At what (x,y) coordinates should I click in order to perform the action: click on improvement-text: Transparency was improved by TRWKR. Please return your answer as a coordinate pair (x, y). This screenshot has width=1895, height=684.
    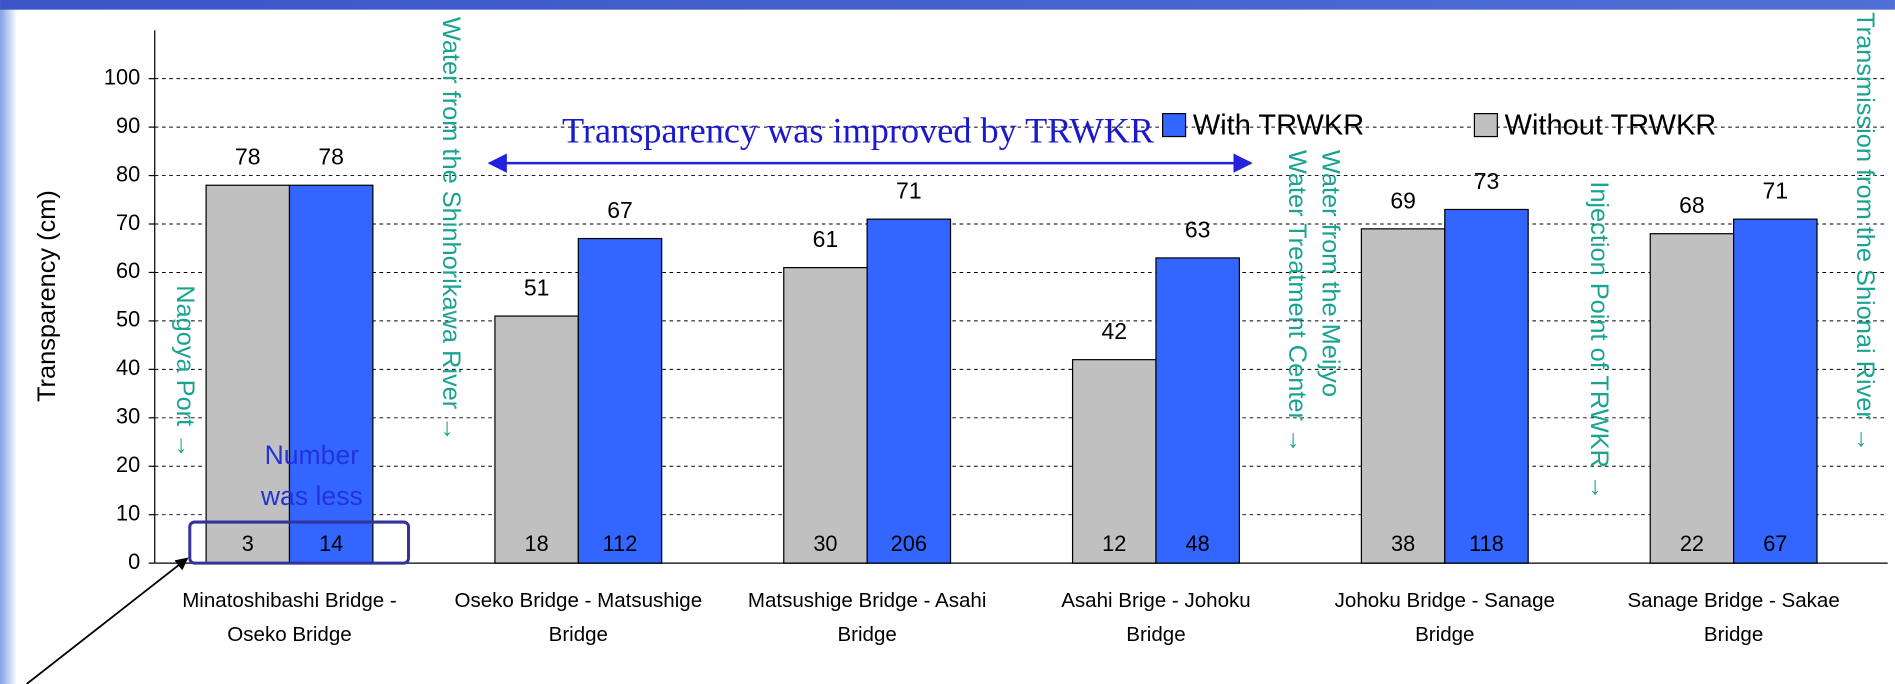
    Looking at the image, I should click on (858, 130).